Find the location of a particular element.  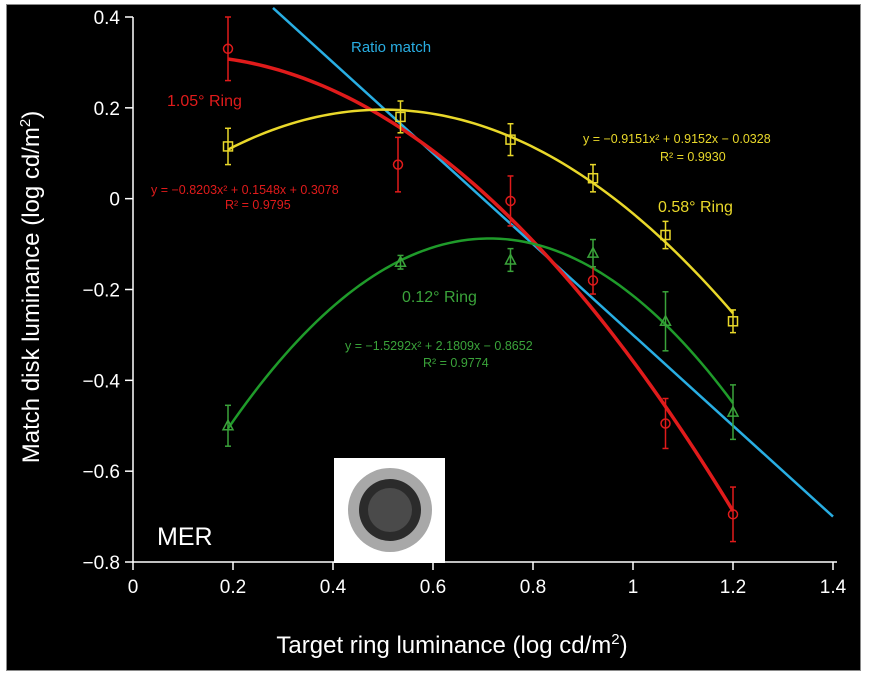

r2-1-05-ring: R² = 0.9795 is located at coordinates (258, 205).